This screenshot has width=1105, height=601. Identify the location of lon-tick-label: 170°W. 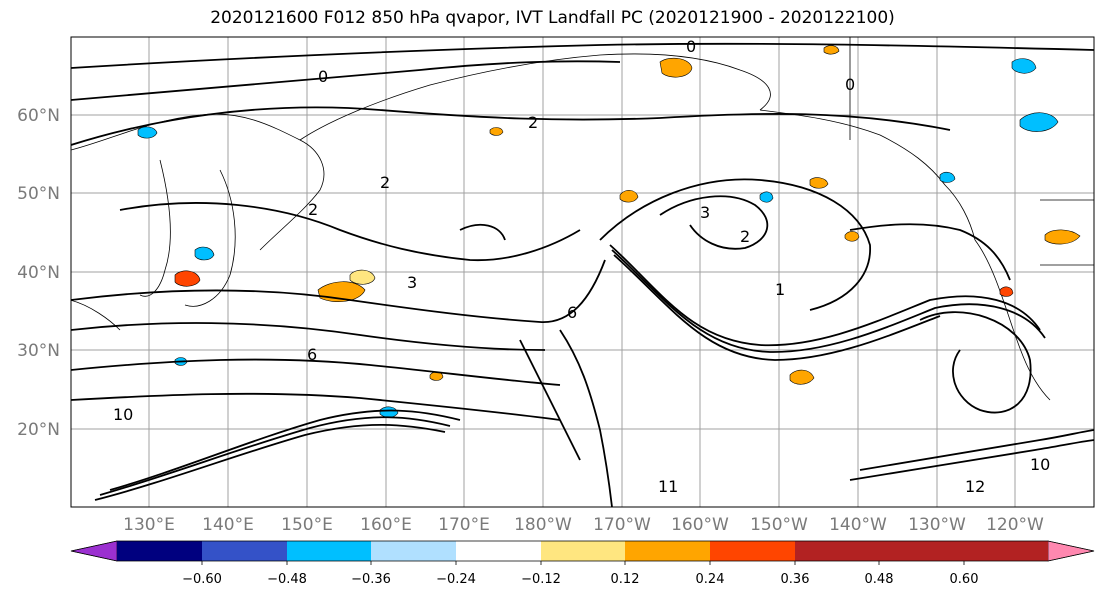
(622, 525).